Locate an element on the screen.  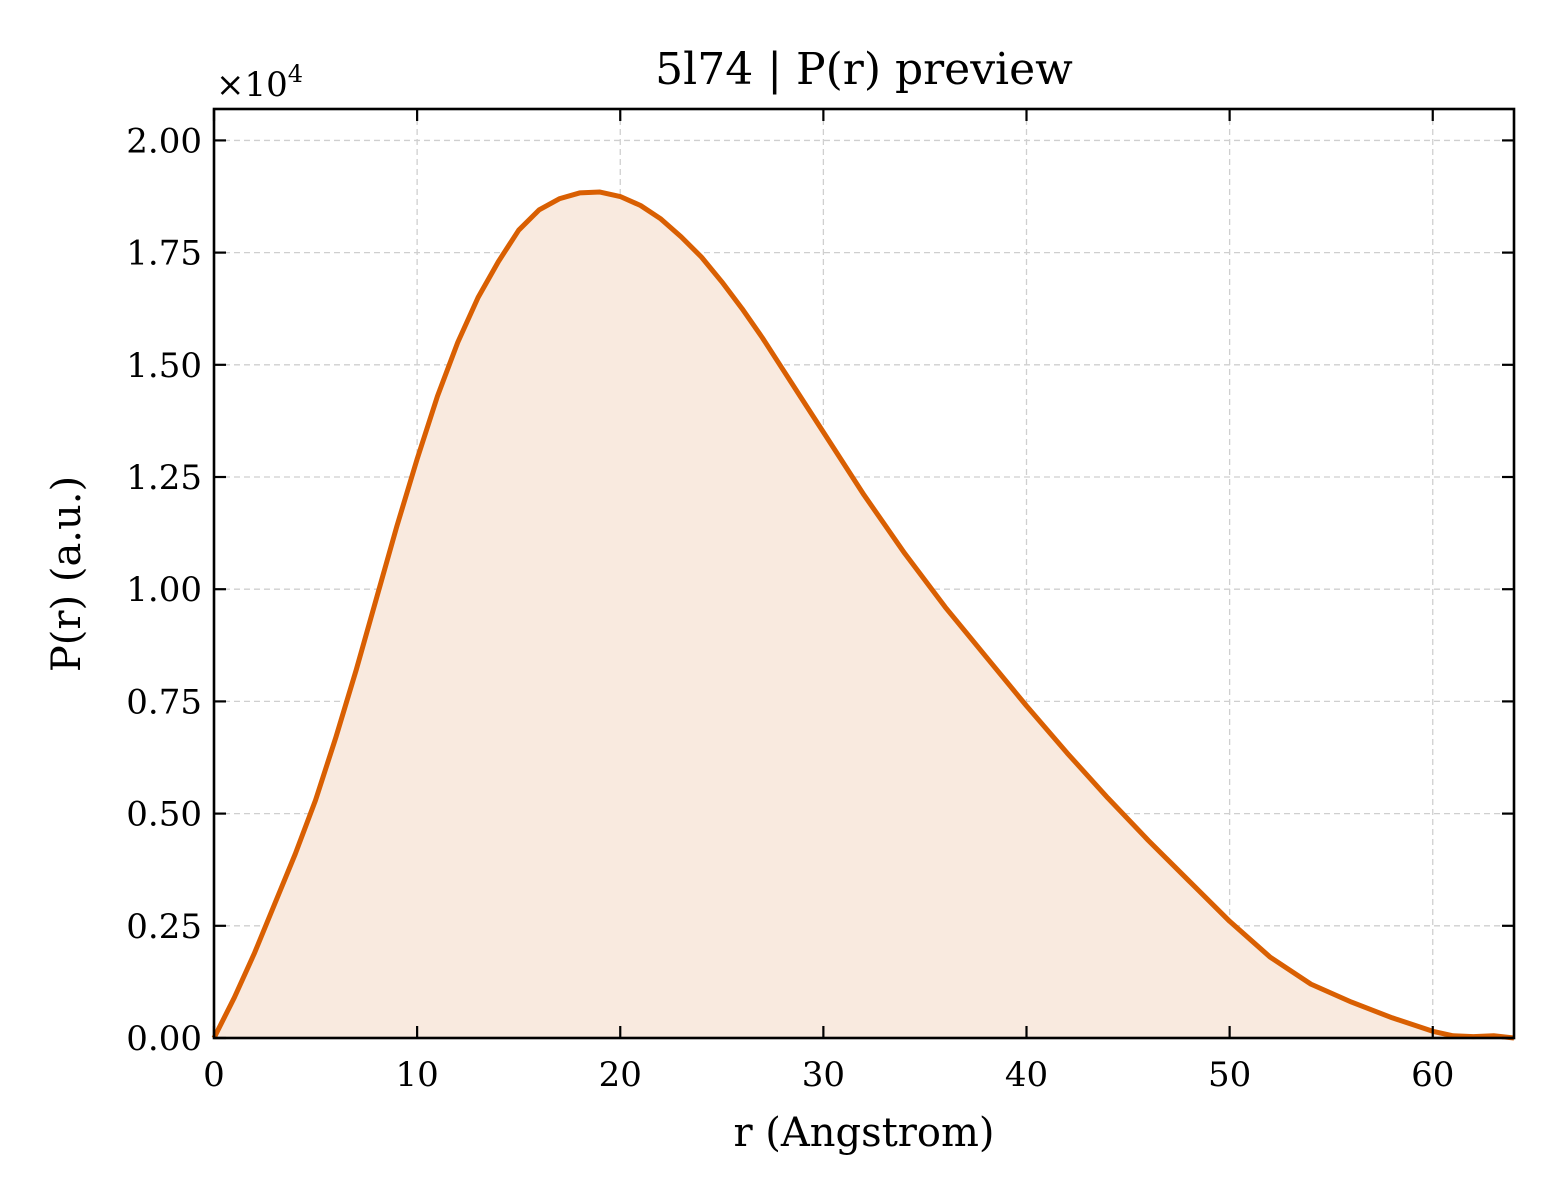
y-tick-label: 1.75 is located at coordinates (164, 254).